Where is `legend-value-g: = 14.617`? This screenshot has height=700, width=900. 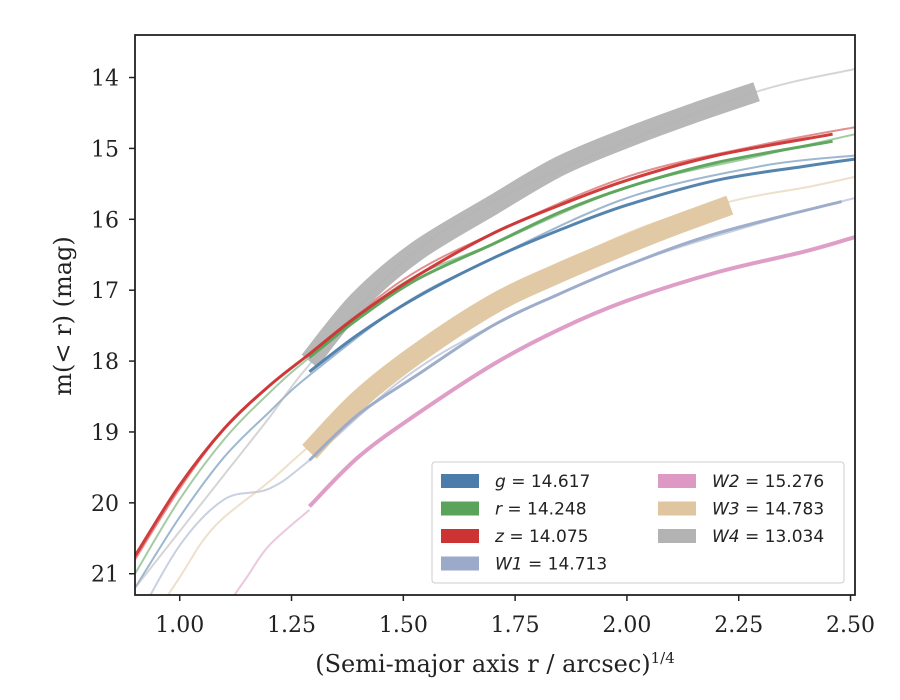 legend-value-g: = 14.617 is located at coordinates (548, 482).